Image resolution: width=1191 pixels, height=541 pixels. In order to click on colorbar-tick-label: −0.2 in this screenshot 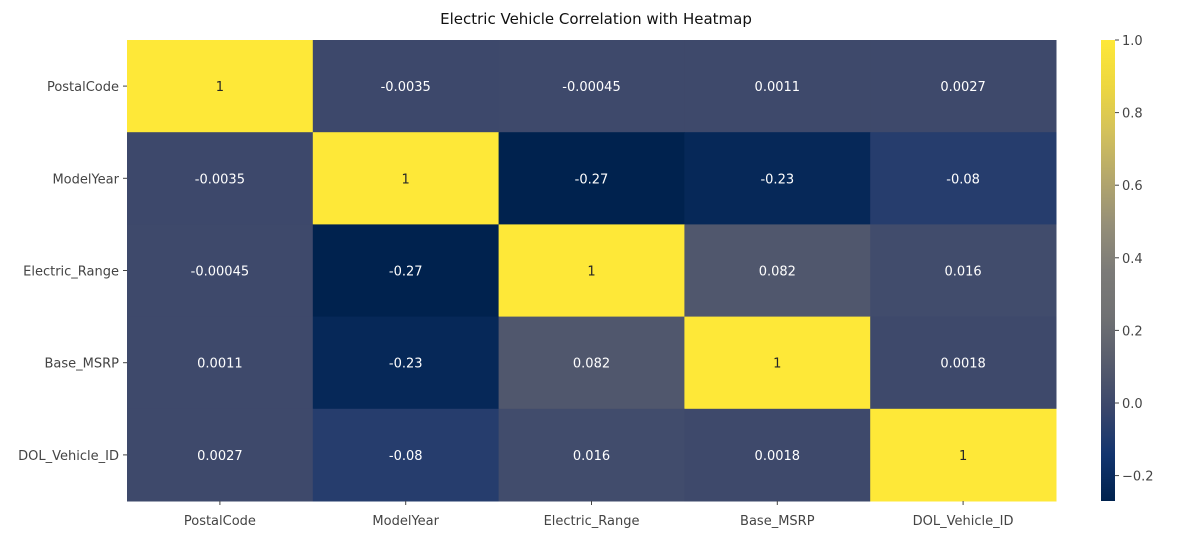, I will do `click(1138, 477)`.